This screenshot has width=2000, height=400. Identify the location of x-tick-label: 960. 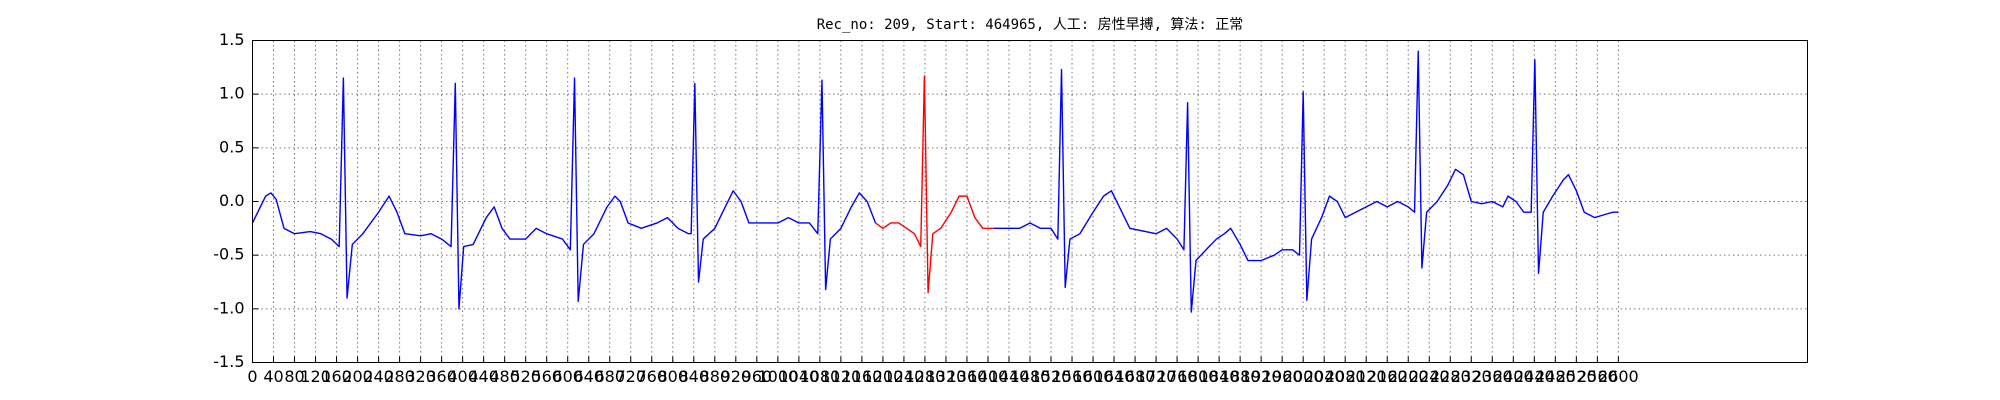
(757, 376).